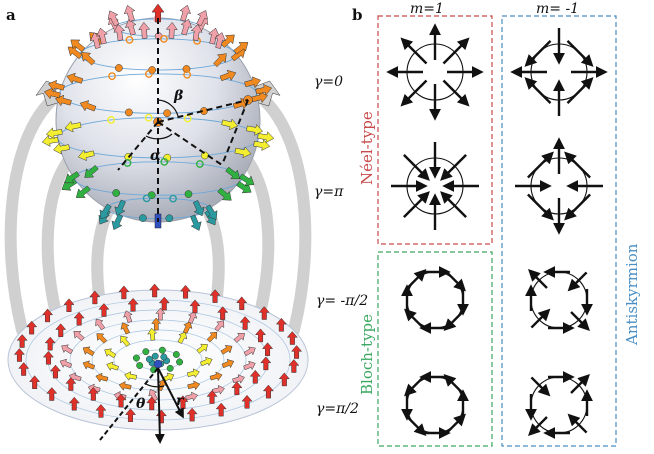  I want to click on neel-type-label: Néel-type, so click(367, 148).